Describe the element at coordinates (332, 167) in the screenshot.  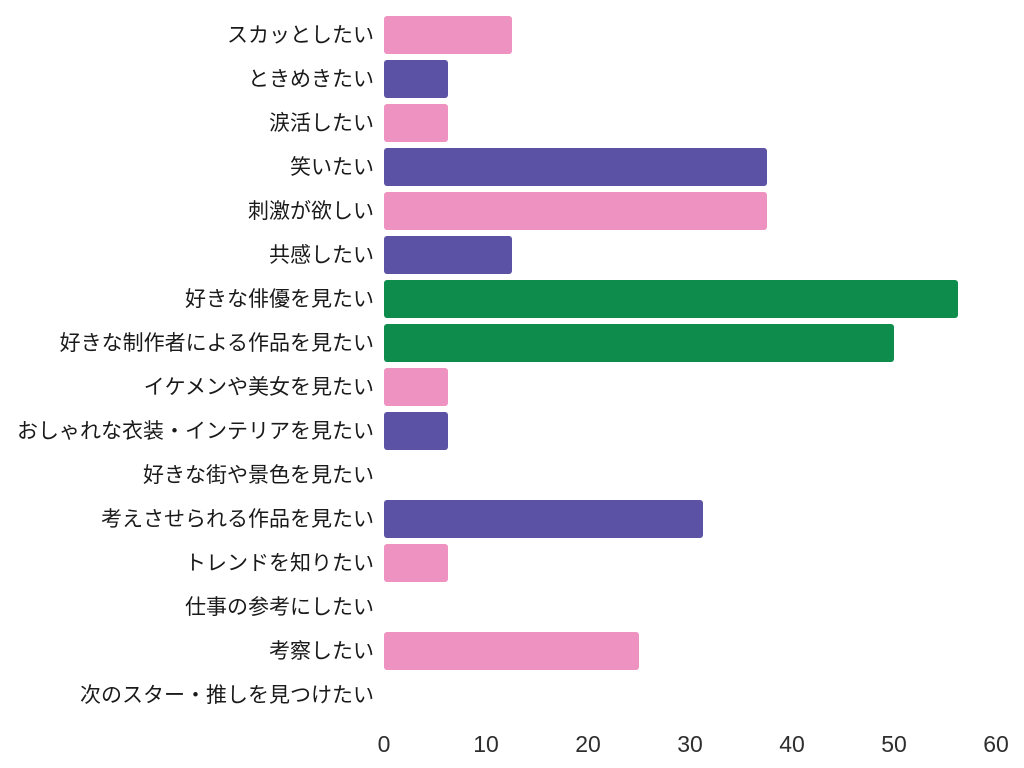
I see `category-label: 笑いたい` at that location.